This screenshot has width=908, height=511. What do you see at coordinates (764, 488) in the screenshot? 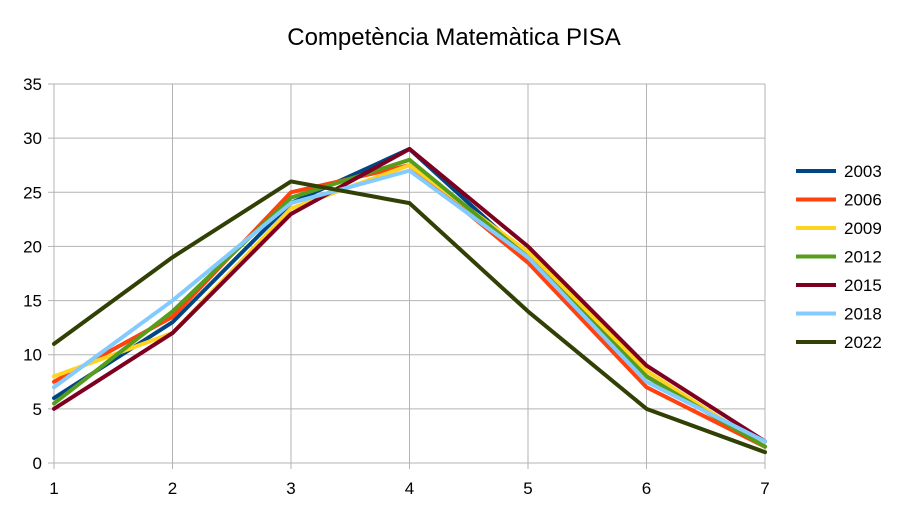
I see `x-tick-label: 7` at bounding box center [764, 488].